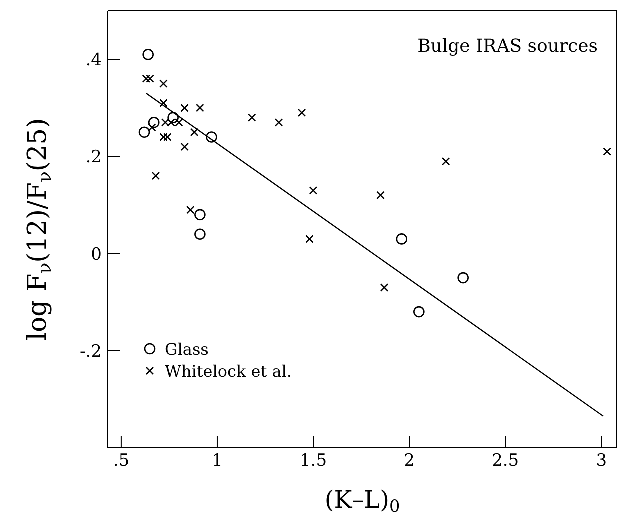  What do you see at coordinates (121, 461) in the screenshot?
I see `x-tick-label: .5` at bounding box center [121, 461].